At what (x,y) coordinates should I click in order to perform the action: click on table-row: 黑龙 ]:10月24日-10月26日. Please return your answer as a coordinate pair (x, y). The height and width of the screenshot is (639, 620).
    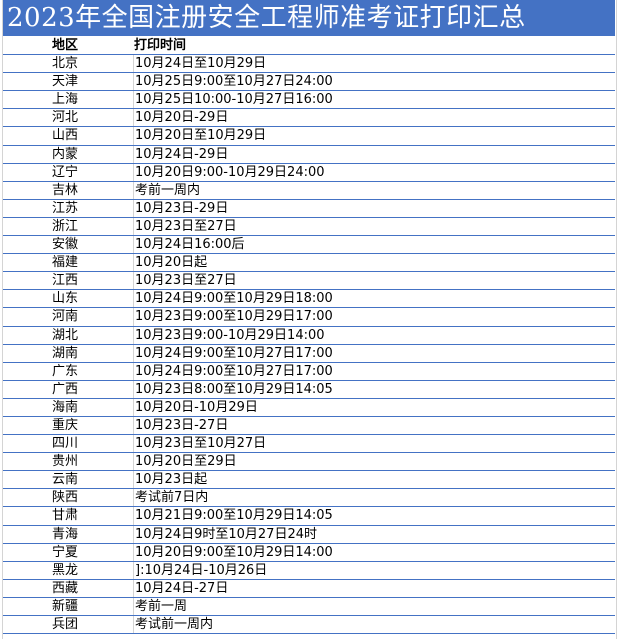
    Looking at the image, I should click on (309, 570).